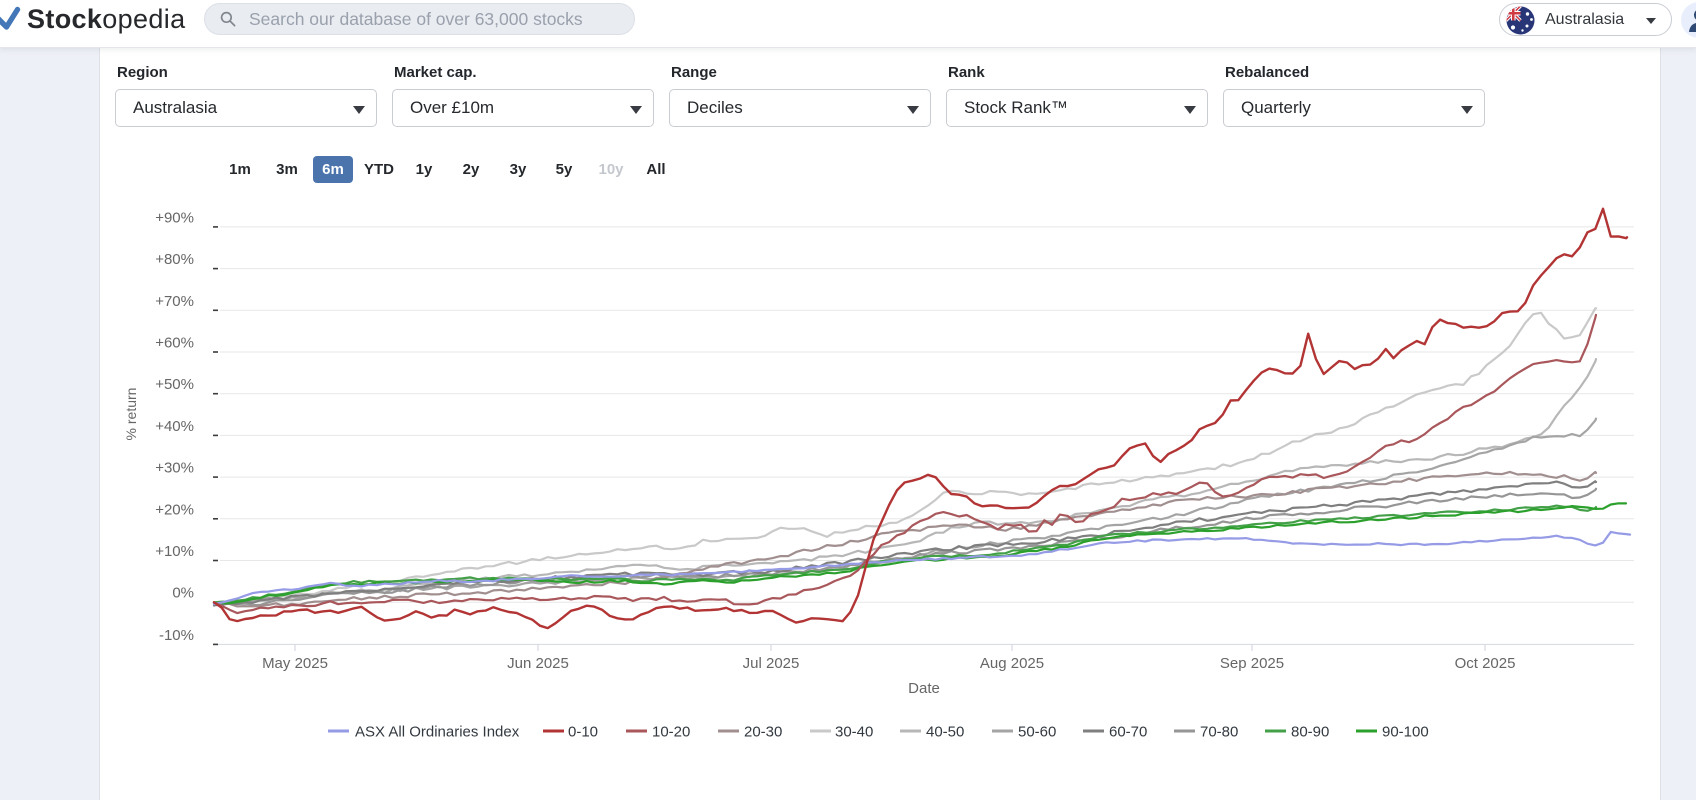  I want to click on svg-text: 10-20, so click(671, 732).